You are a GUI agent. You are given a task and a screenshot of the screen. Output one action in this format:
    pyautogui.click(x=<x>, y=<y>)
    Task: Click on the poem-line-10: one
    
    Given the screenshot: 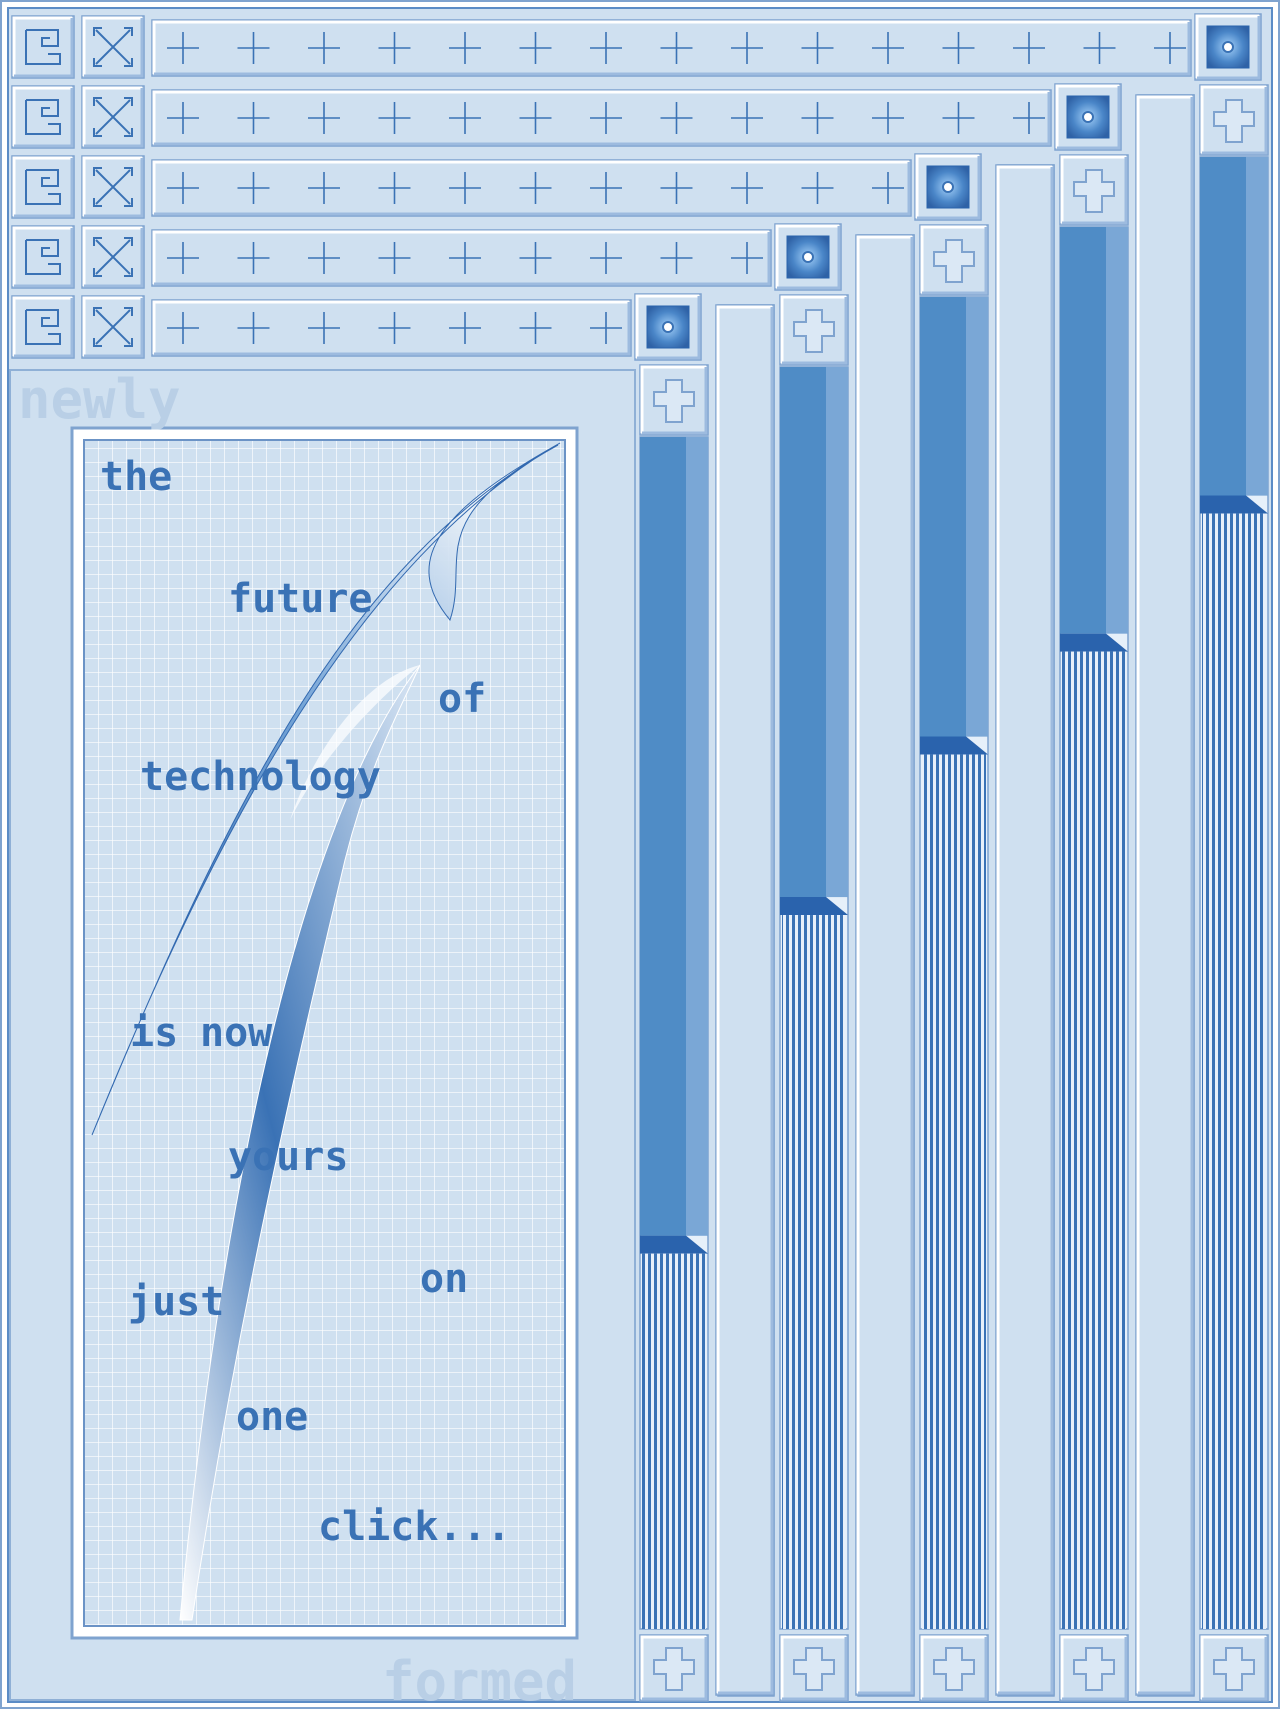 What is the action you would take?
    pyautogui.click(x=272, y=1417)
    